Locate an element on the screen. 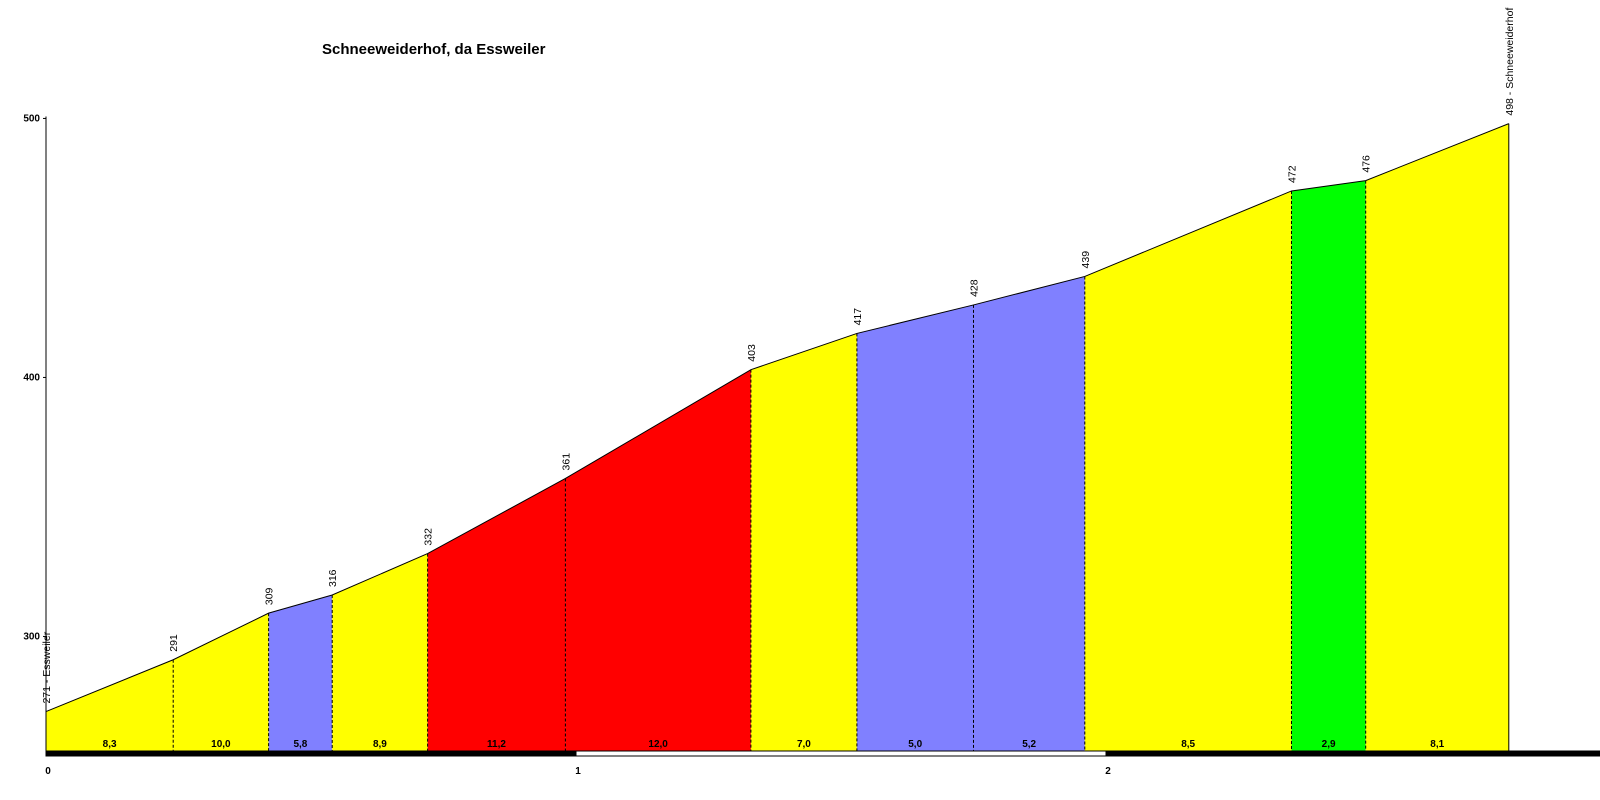 The width and height of the screenshot is (1600, 800). elevation-label: 476 is located at coordinates (1367, 164).